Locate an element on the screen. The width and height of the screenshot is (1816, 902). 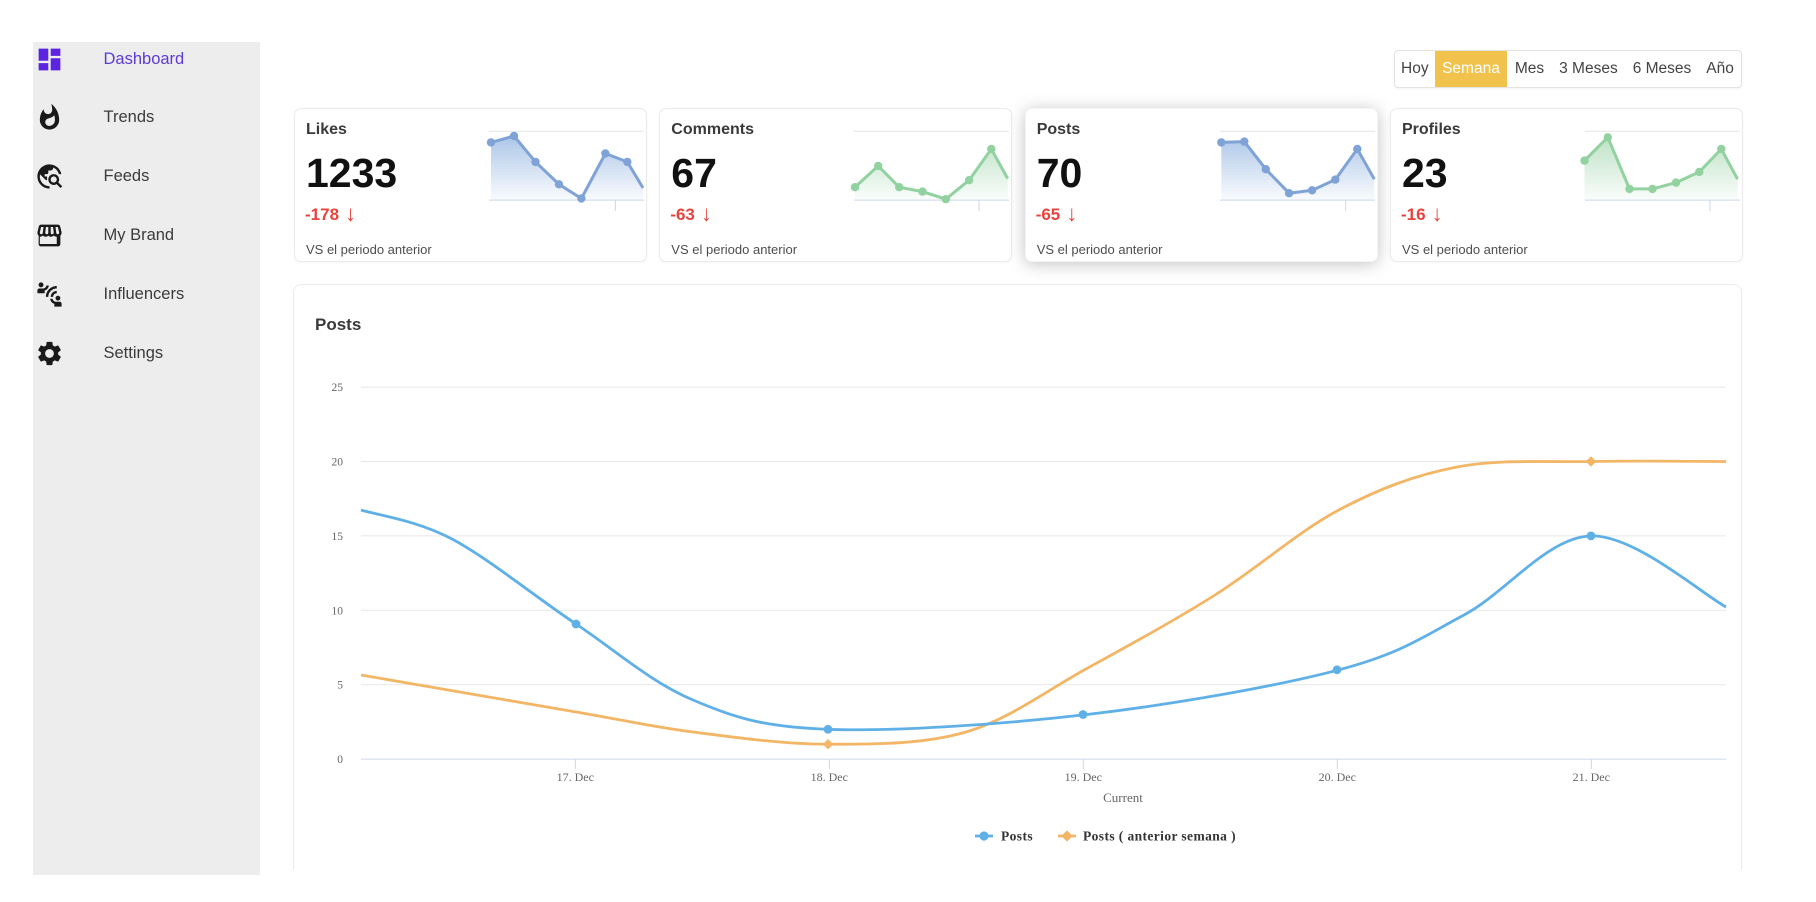
svg-text: Posts is located at coordinates (1017, 835).